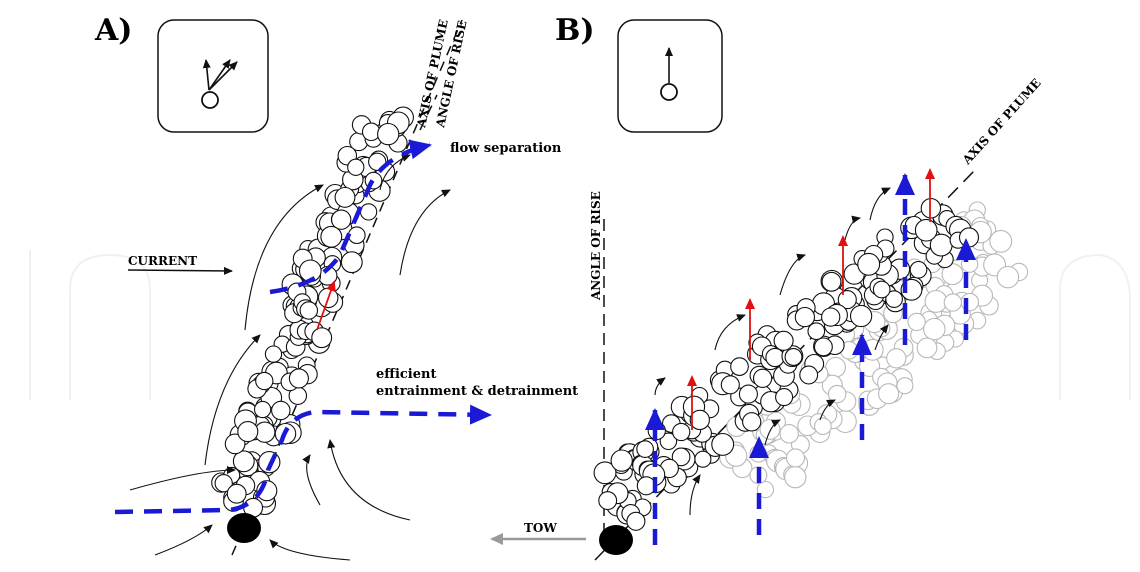  Describe the element at coordinates (616, 540) in the screenshot. I see `panel-b-source` at that location.